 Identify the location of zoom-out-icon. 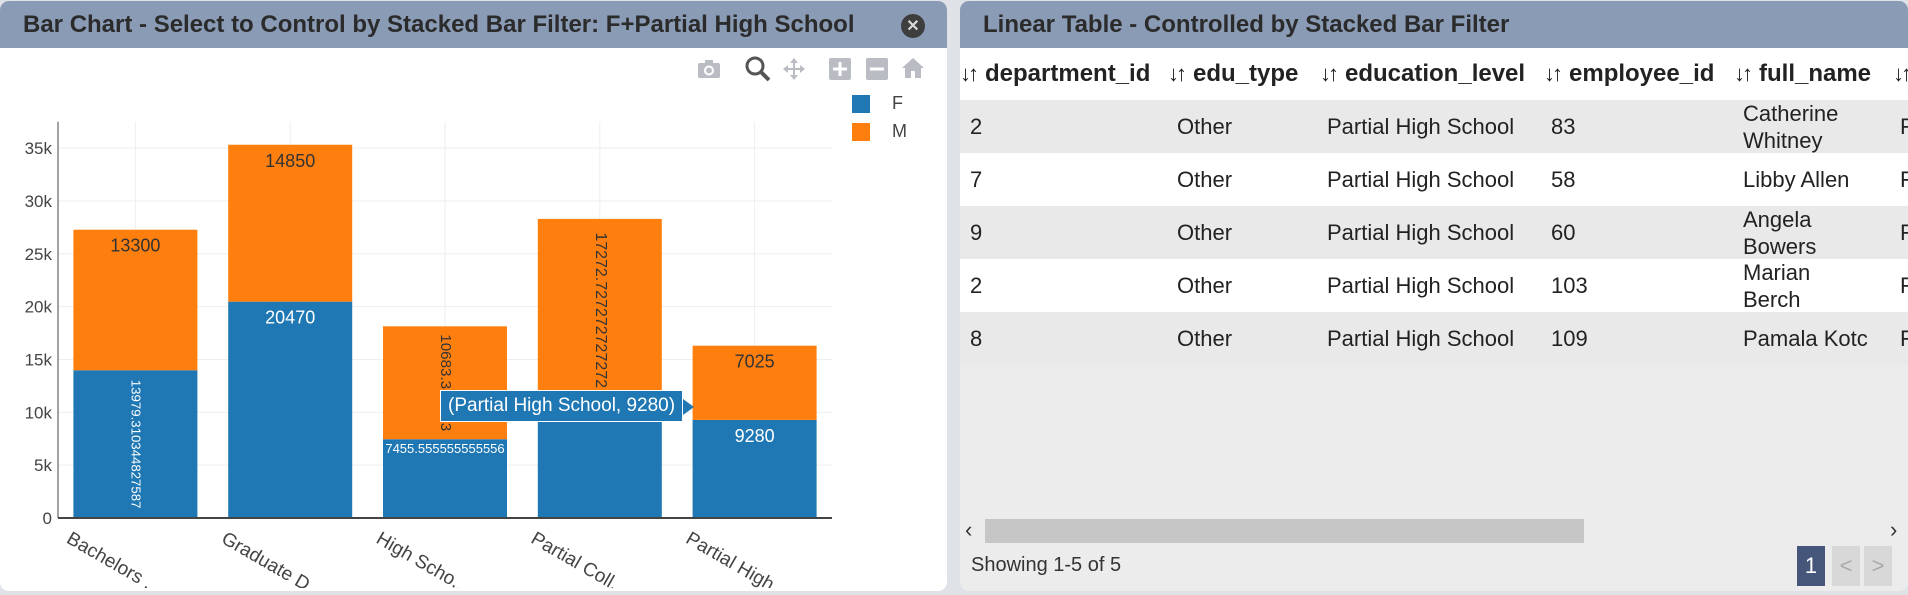
(877, 69).